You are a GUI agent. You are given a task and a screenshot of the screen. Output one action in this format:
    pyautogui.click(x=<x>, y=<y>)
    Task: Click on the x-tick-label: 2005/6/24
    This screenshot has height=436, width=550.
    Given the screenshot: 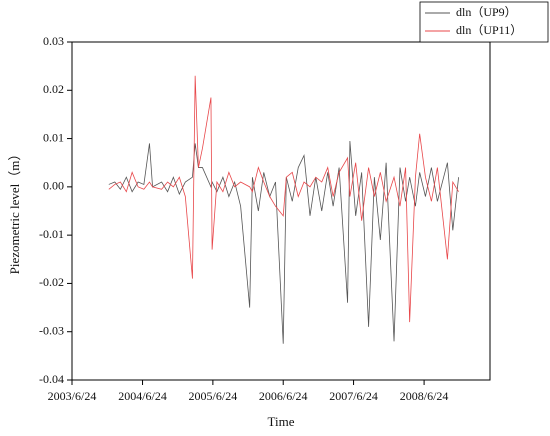 What is the action you would take?
    pyautogui.click(x=213, y=396)
    